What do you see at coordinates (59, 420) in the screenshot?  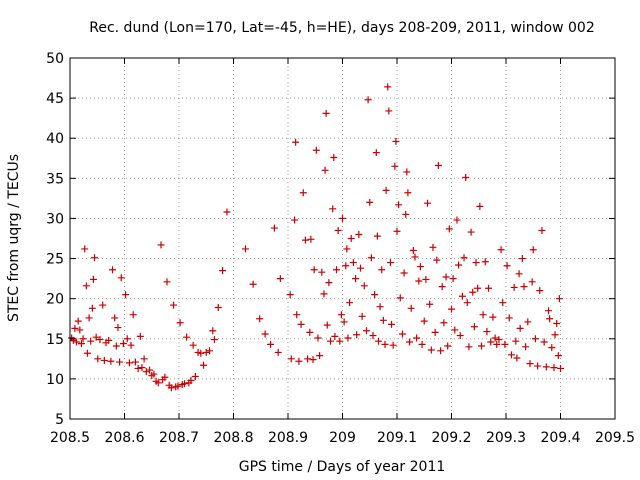 I see `y-tick-label: 5` at bounding box center [59, 420].